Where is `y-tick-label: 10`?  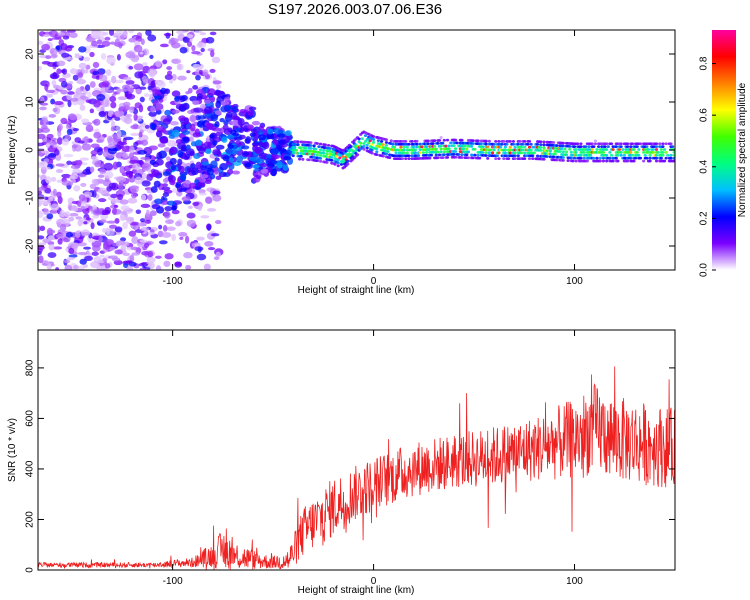 y-tick-label: 10 is located at coordinates (30, 102).